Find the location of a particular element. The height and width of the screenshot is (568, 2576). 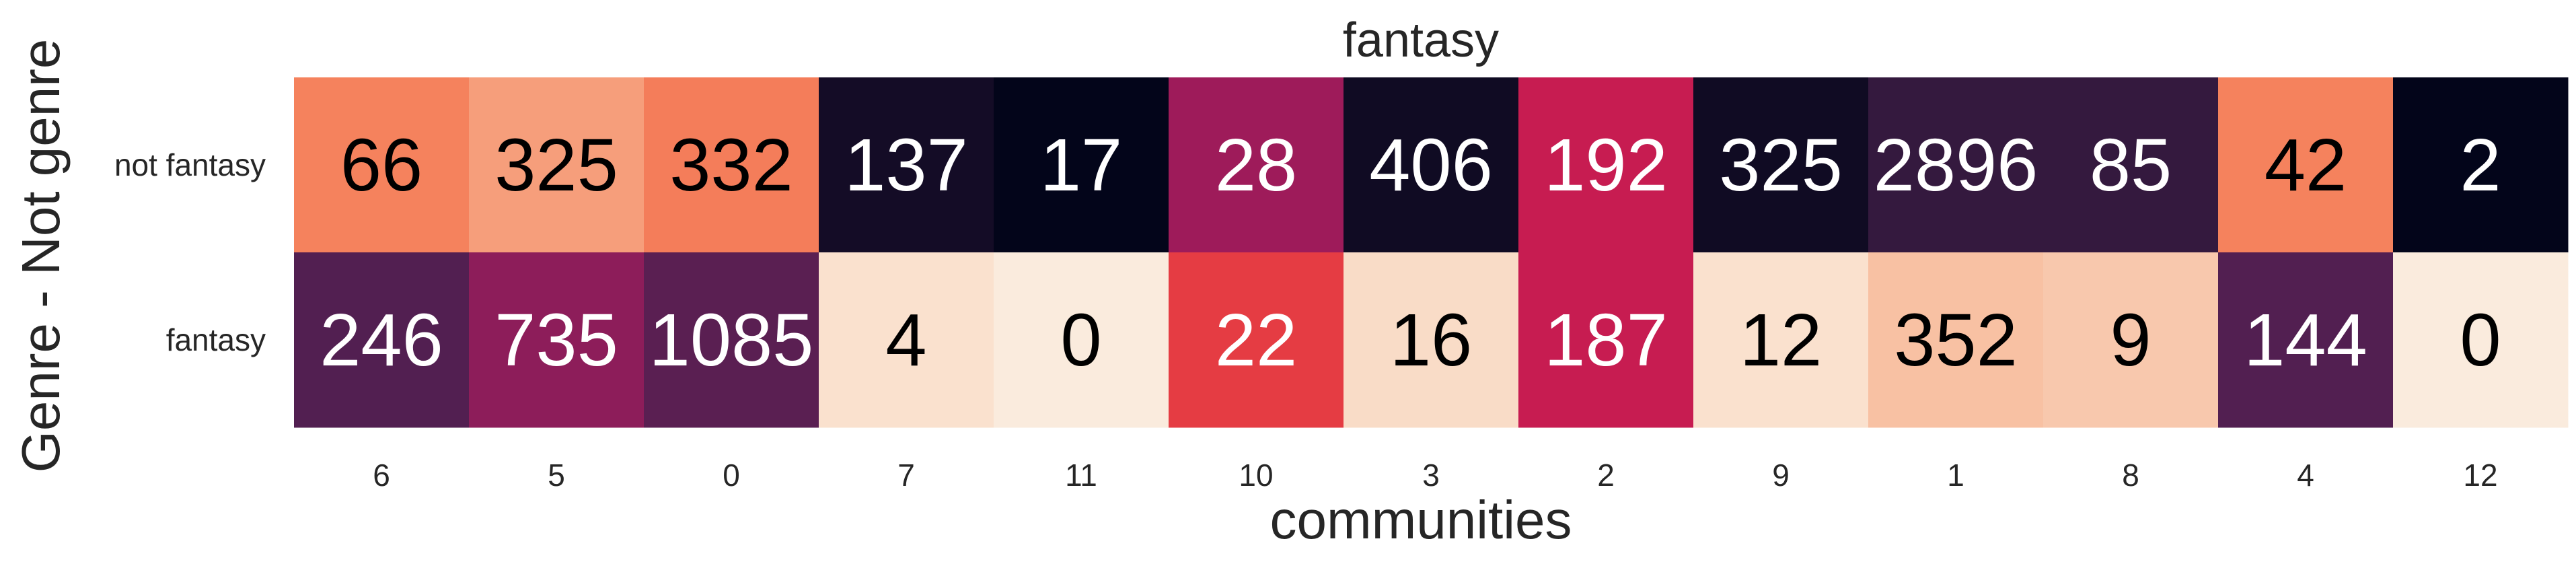

x-tick-label: 11 is located at coordinates (1081, 475).